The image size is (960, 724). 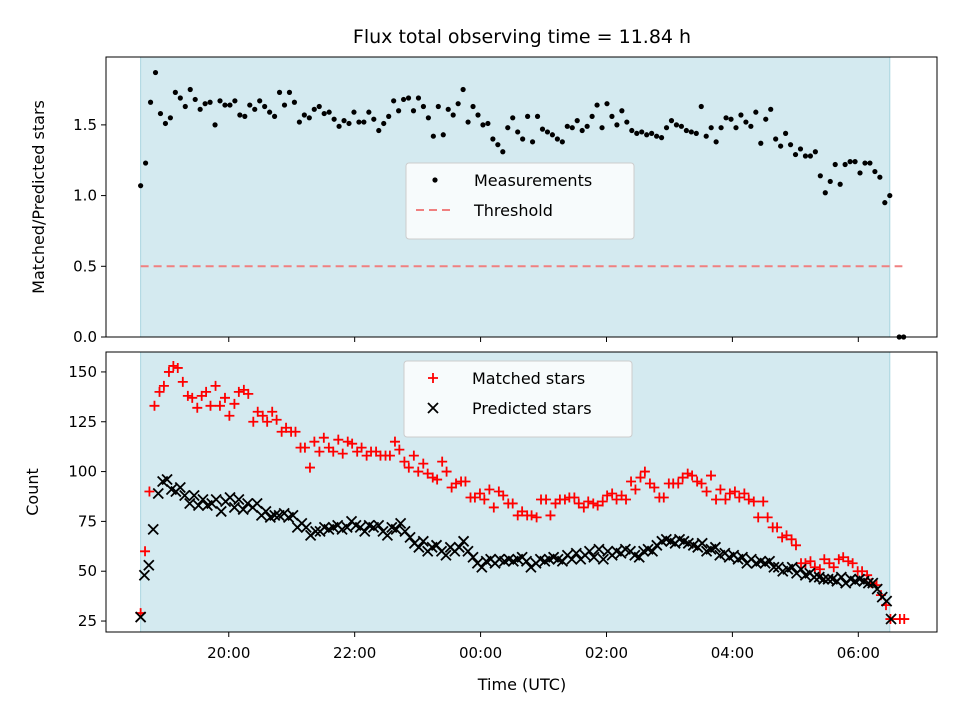 I want to click on y-tick-label: 125, so click(x=82, y=422).